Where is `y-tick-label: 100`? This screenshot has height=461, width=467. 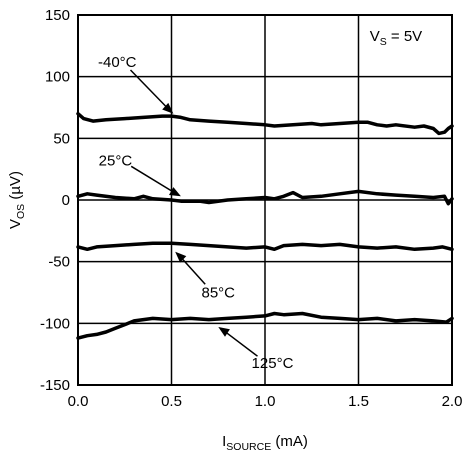 y-tick-label: 100 is located at coordinates (57, 77).